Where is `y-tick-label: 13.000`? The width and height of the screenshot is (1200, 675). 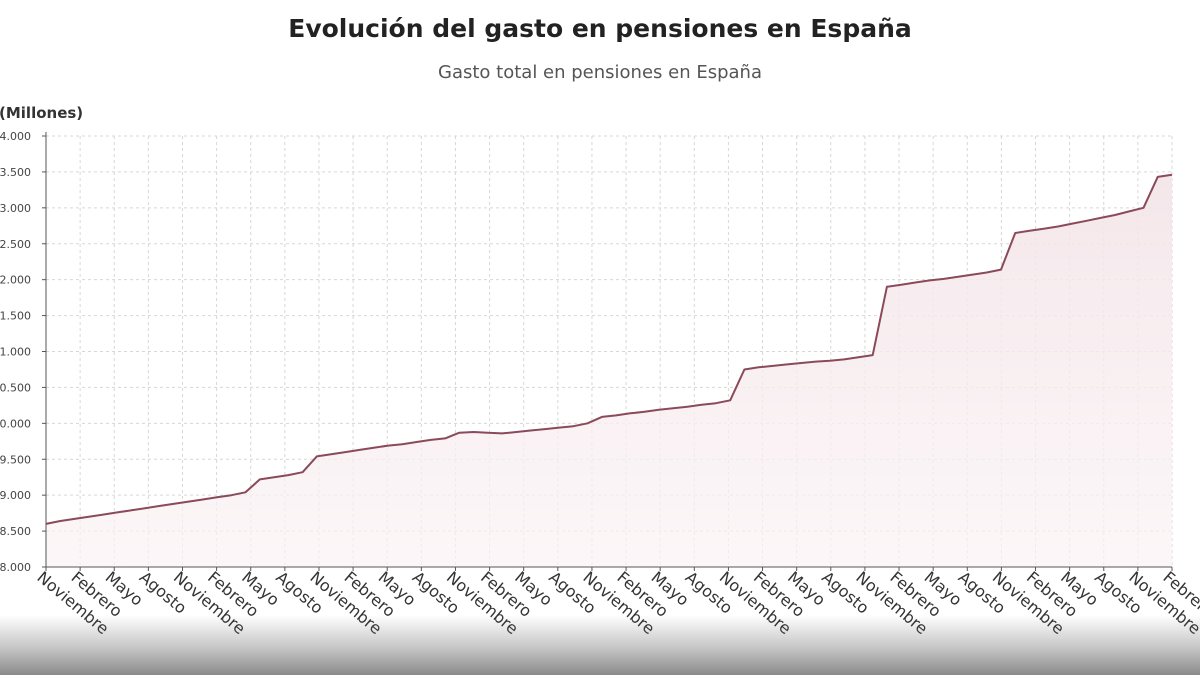 y-tick-label: 13.000 is located at coordinates (15, 208).